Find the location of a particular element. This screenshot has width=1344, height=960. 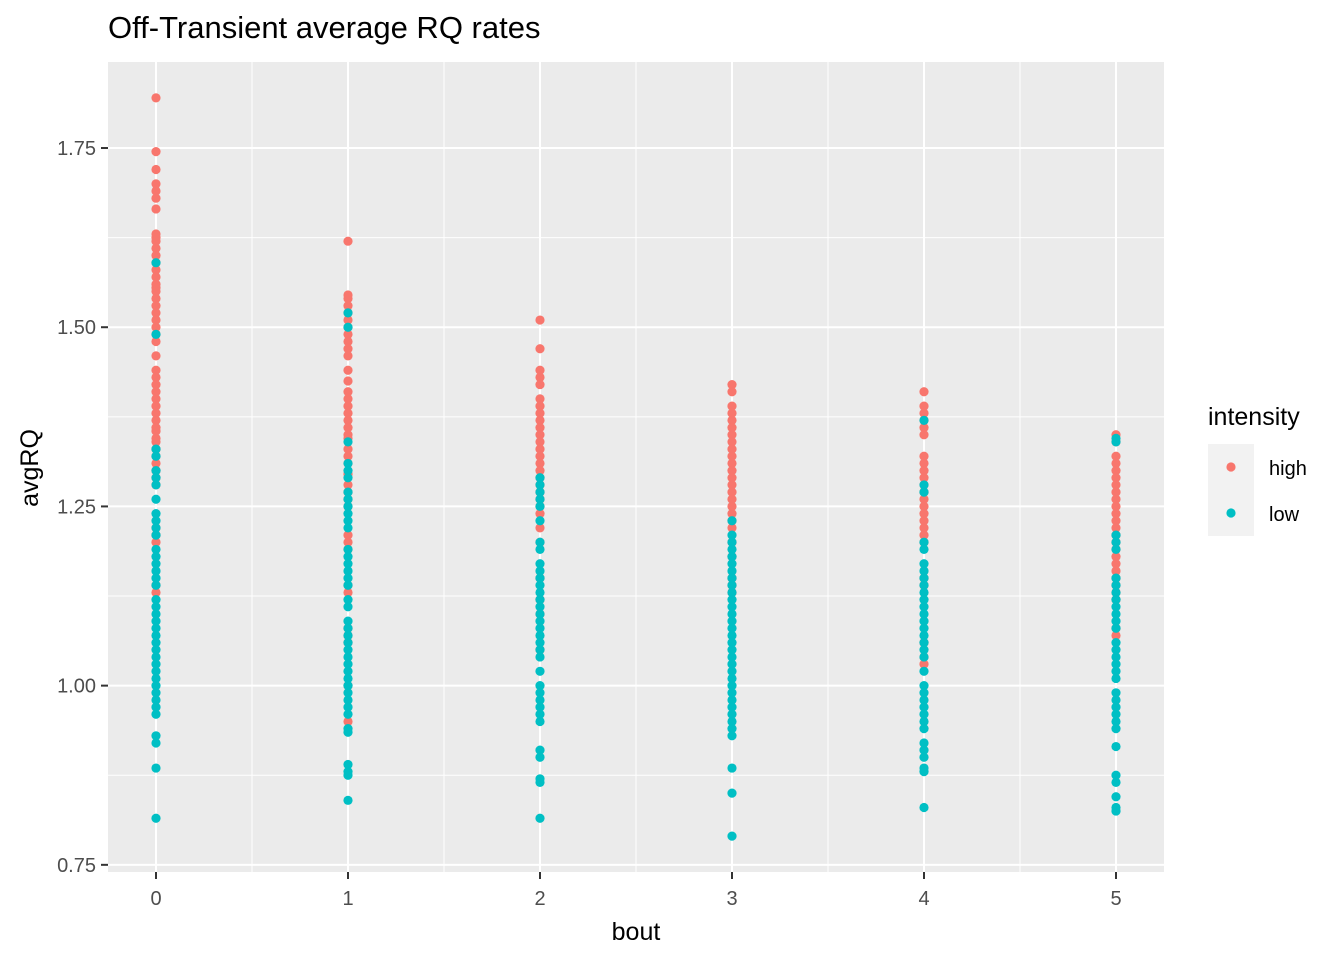

y-tick-label: 1.50 is located at coordinates (76, 328).